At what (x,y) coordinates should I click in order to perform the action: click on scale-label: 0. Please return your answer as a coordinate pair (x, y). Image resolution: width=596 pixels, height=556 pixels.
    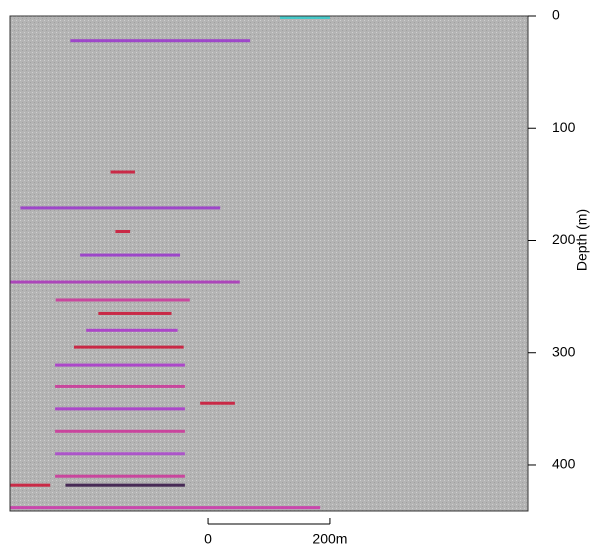
    Looking at the image, I should click on (208, 539).